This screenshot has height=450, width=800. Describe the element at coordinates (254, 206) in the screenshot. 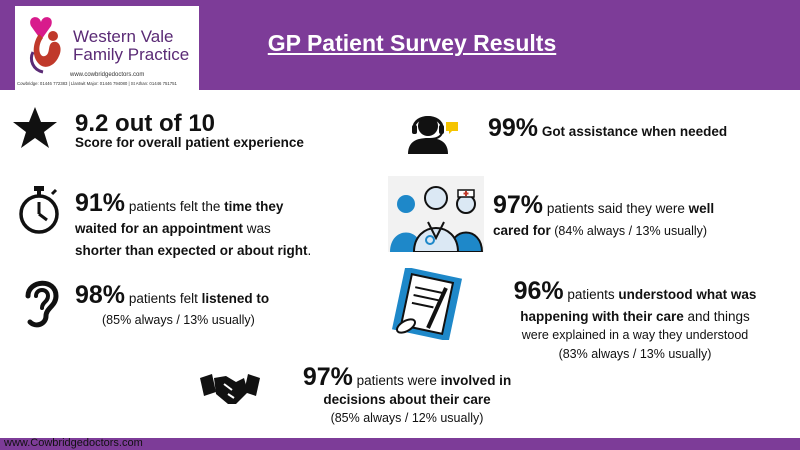

I see `stat-wait-bold1: time they` at that location.